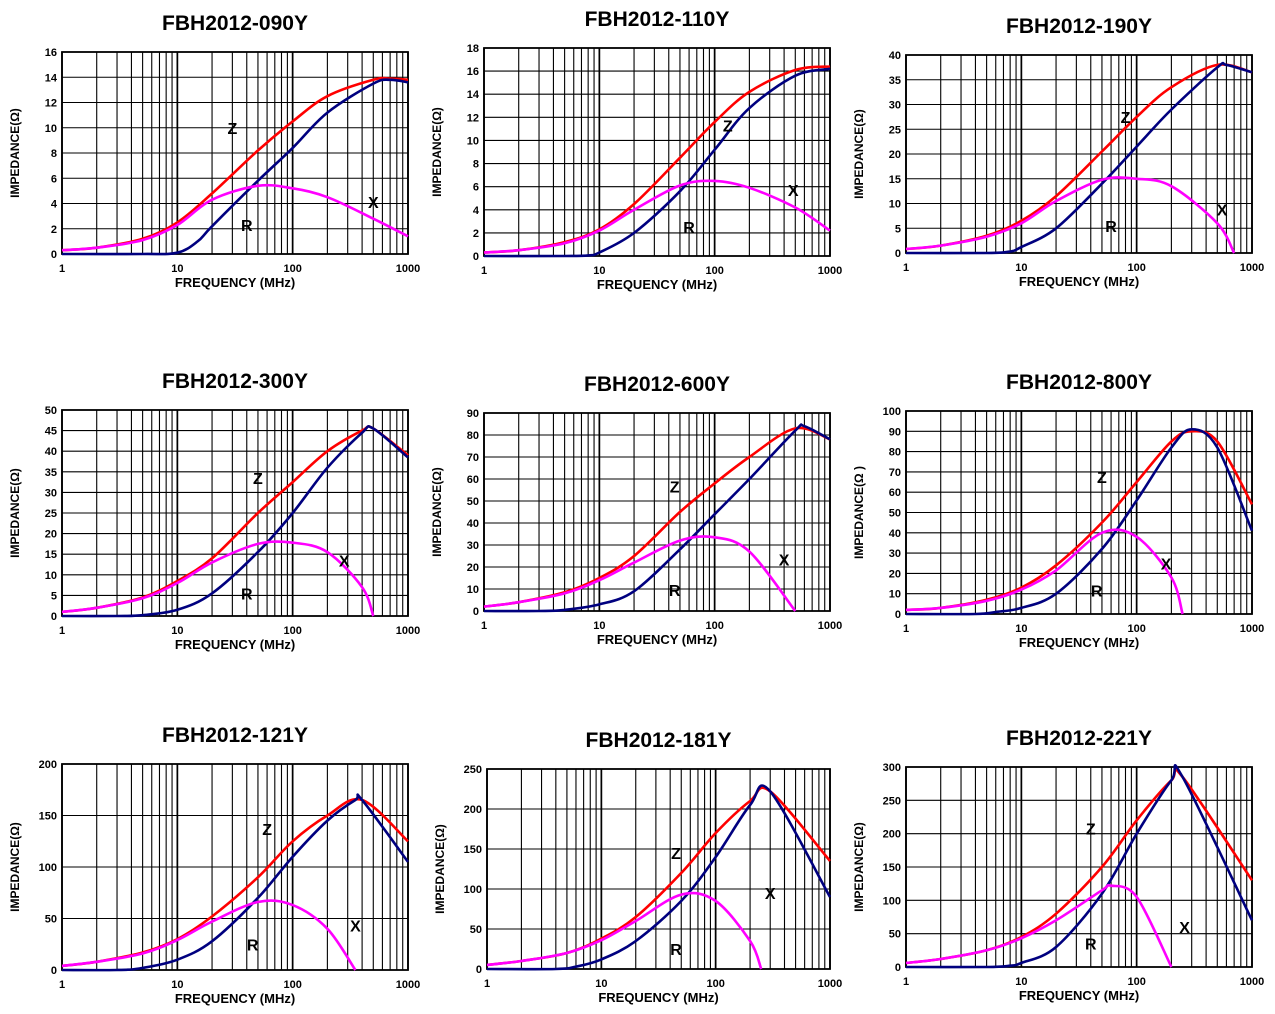 This screenshot has height=1014, width=1275. Describe the element at coordinates (235, 735) in the screenshot. I see `chart-title: FBH2012-121Y` at that location.